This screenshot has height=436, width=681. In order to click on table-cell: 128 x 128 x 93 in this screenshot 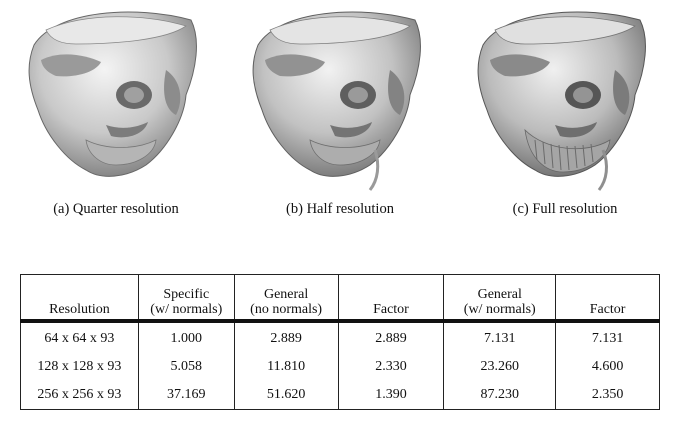, I will do `click(79, 366)`.